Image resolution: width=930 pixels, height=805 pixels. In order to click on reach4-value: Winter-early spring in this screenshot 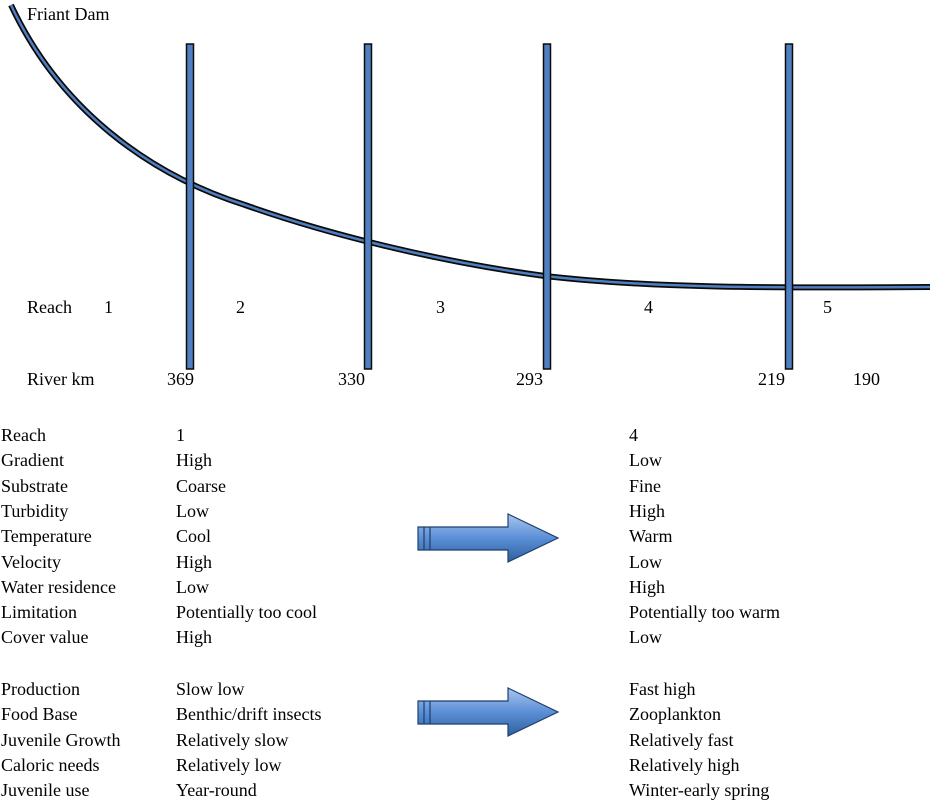, I will do `click(699, 790)`.